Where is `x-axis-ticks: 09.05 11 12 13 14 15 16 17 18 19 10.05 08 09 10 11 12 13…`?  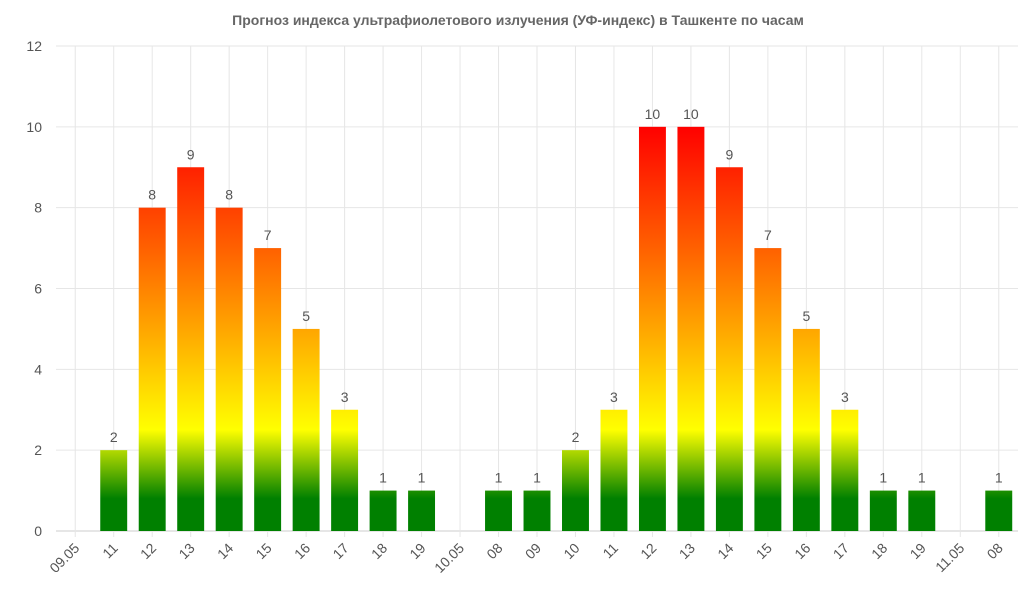 x-axis-ticks: 09.05 11 12 13 14 15 16 17 18 19 10.05 08 09 10 11 12 13… is located at coordinates (526, 558).